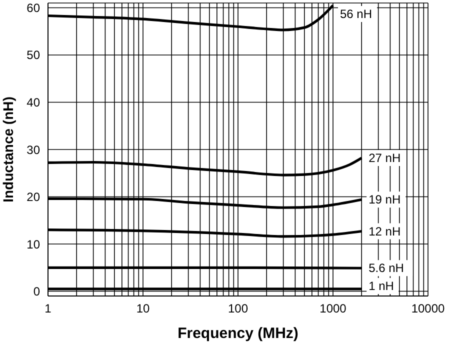 The height and width of the screenshot is (344, 450). I want to click on x-tick-label: 1000, so click(333, 309).